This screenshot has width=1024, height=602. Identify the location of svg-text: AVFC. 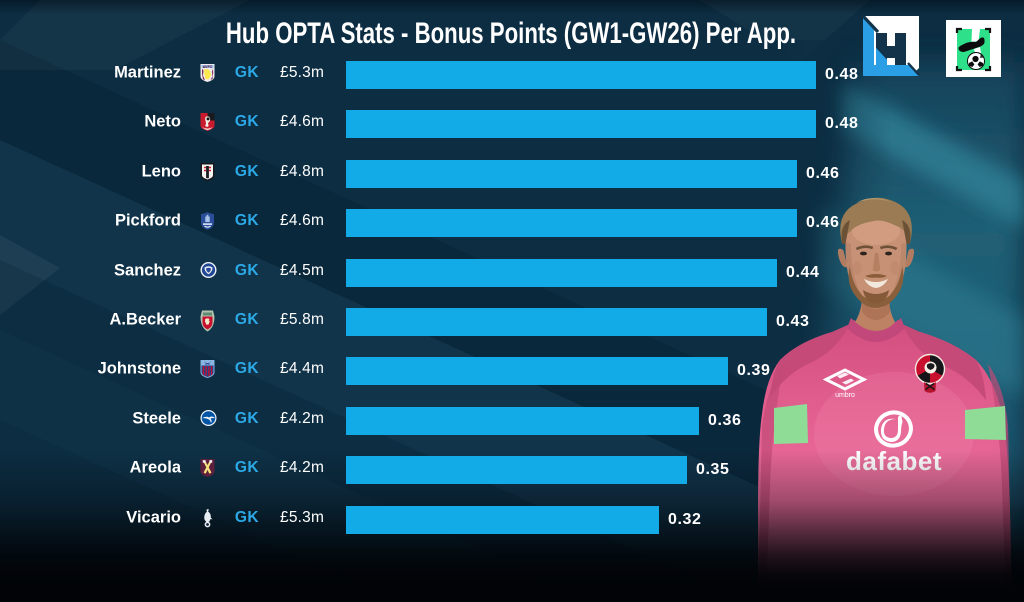
(208, 67).